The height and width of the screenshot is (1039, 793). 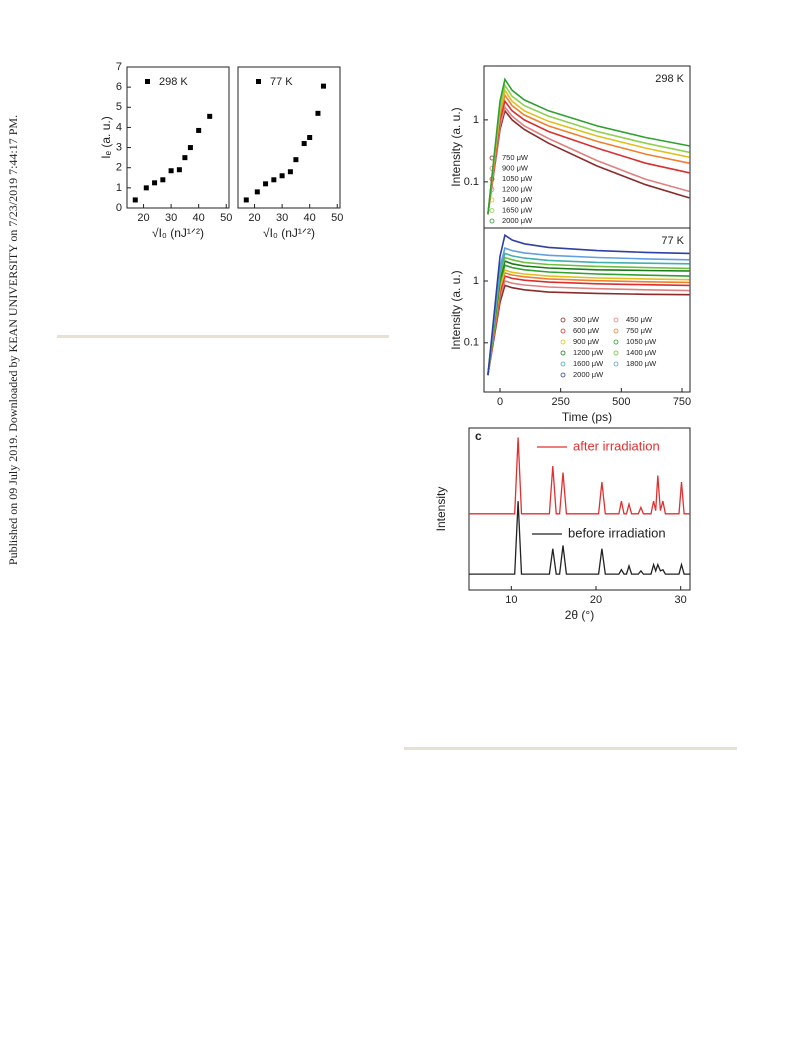 I want to click on separator, so click(x=223, y=336).